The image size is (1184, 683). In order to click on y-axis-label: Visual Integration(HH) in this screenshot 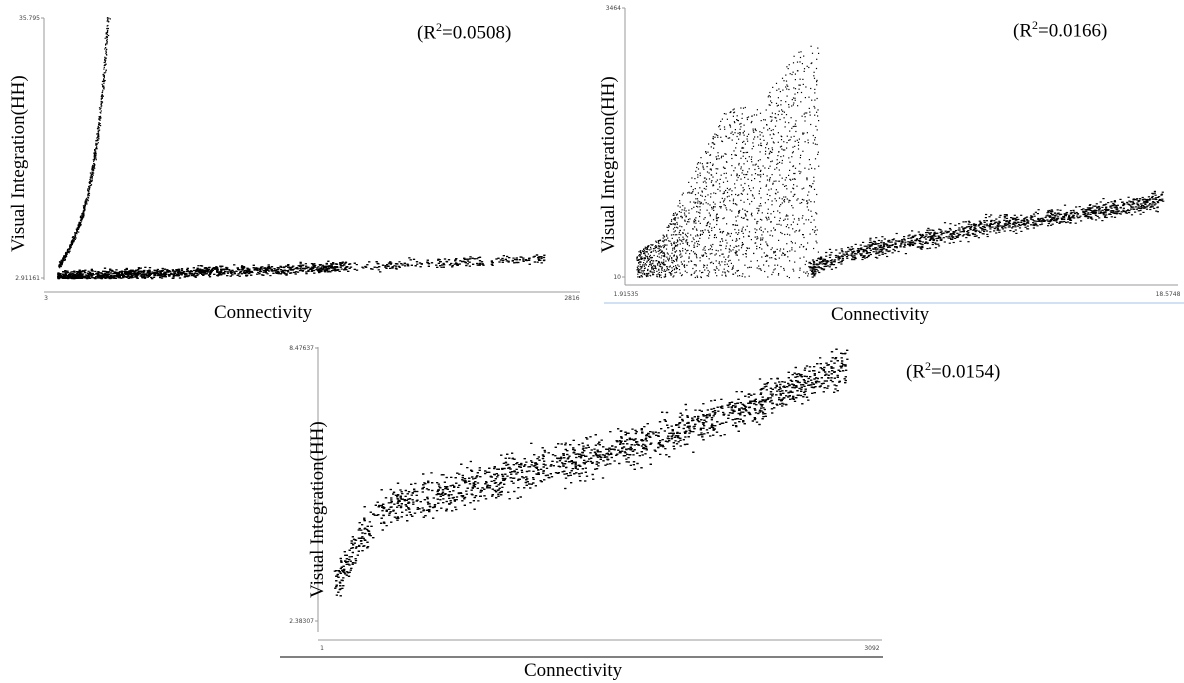, I will do `click(608, 164)`.